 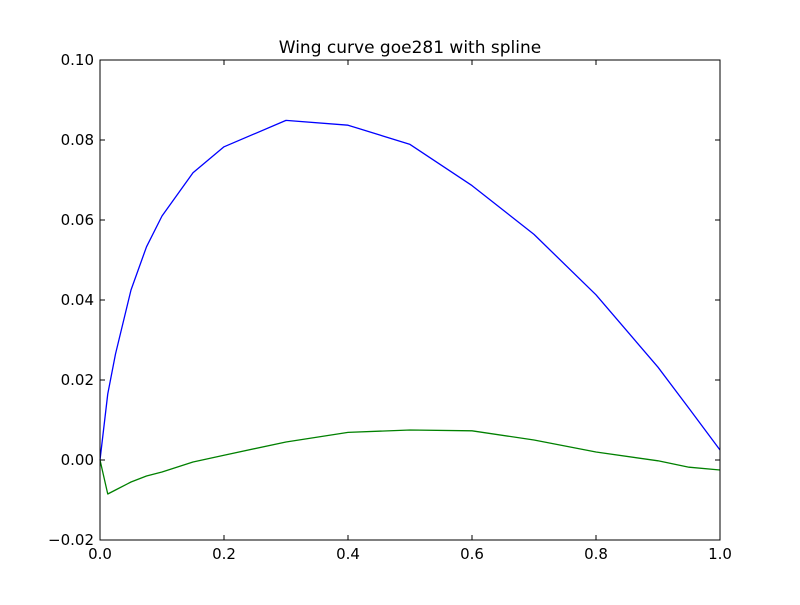 I want to click on x-tick-label: 0.2, so click(x=224, y=554).